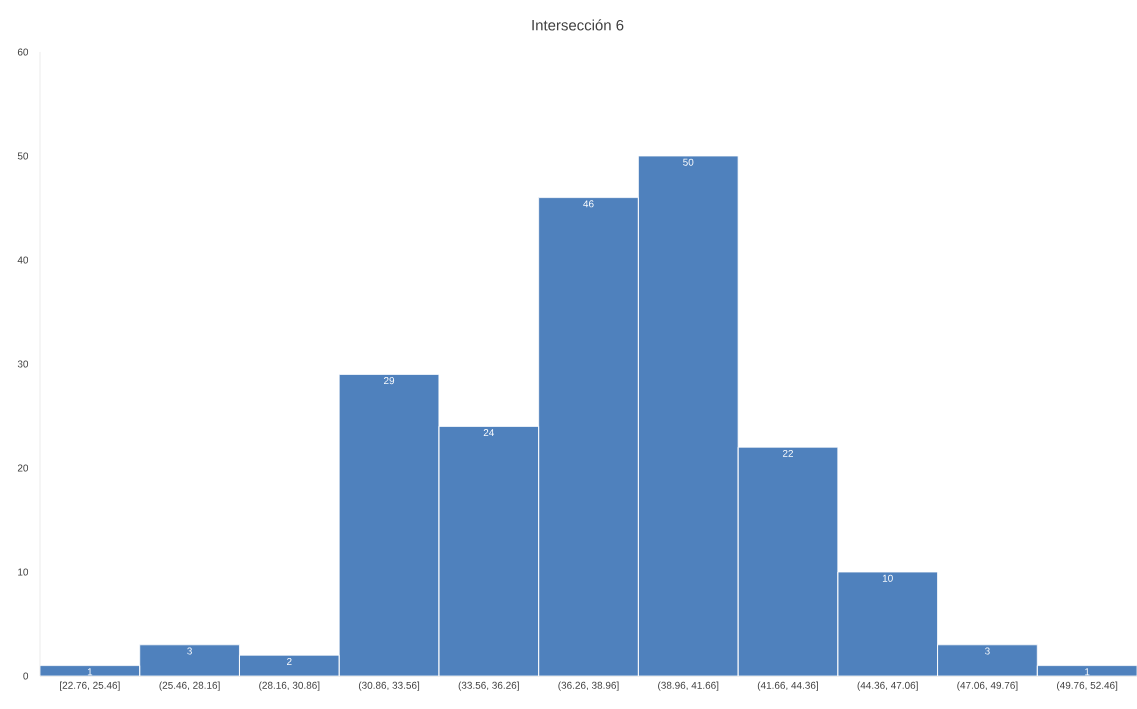 The image size is (1137, 709). What do you see at coordinates (1087, 686) in the screenshot?
I see `x-tick-label: (49.76, 52.46]` at bounding box center [1087, 686].